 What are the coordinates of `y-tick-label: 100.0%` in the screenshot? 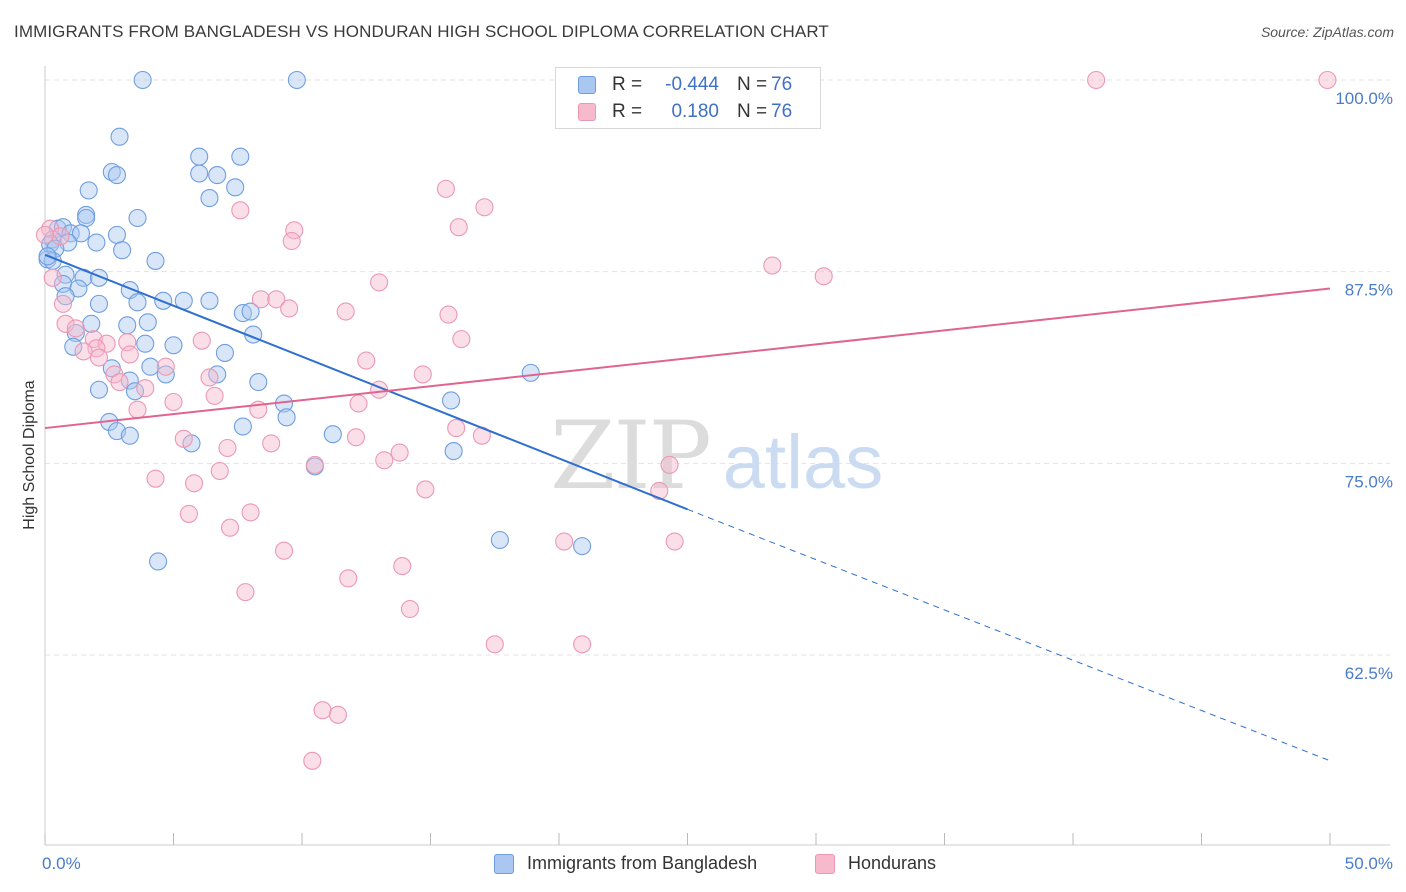 It's located at (1364, 98).